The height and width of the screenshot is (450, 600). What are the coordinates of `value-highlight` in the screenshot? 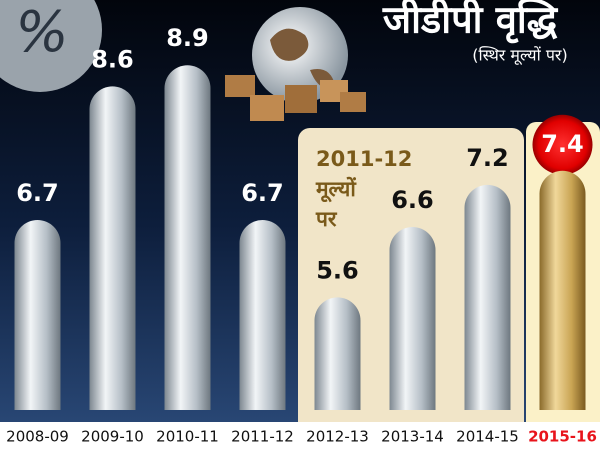 It's located at (562, 144).